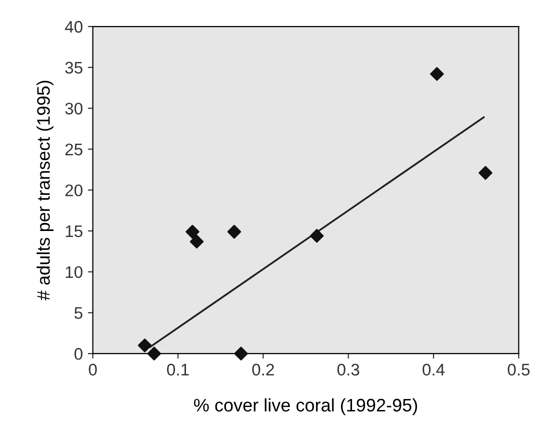 This screenshot has height=442, width=546. Describe the element at coordinates (348, 370) in the screenshot. I see `x-tick-label: 0.3` at that location.